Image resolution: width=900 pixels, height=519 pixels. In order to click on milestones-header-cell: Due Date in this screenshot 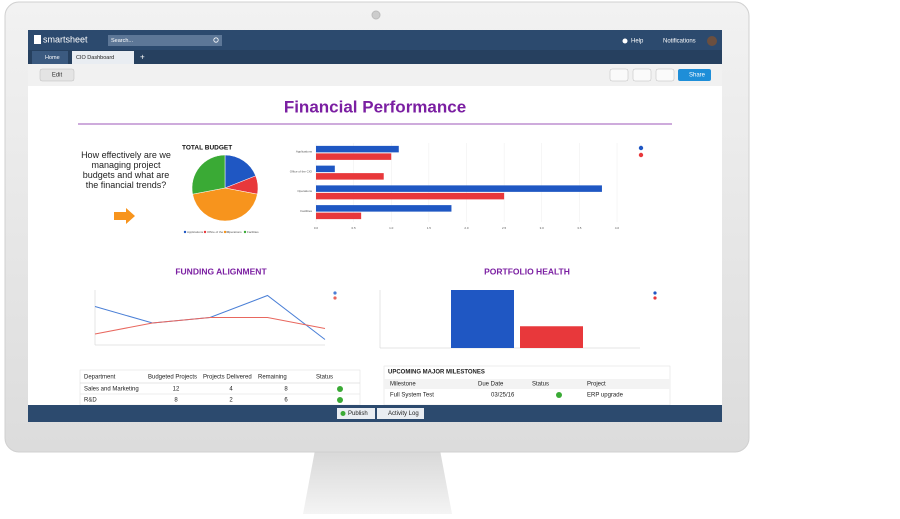, I will do `click(491, 385)`.